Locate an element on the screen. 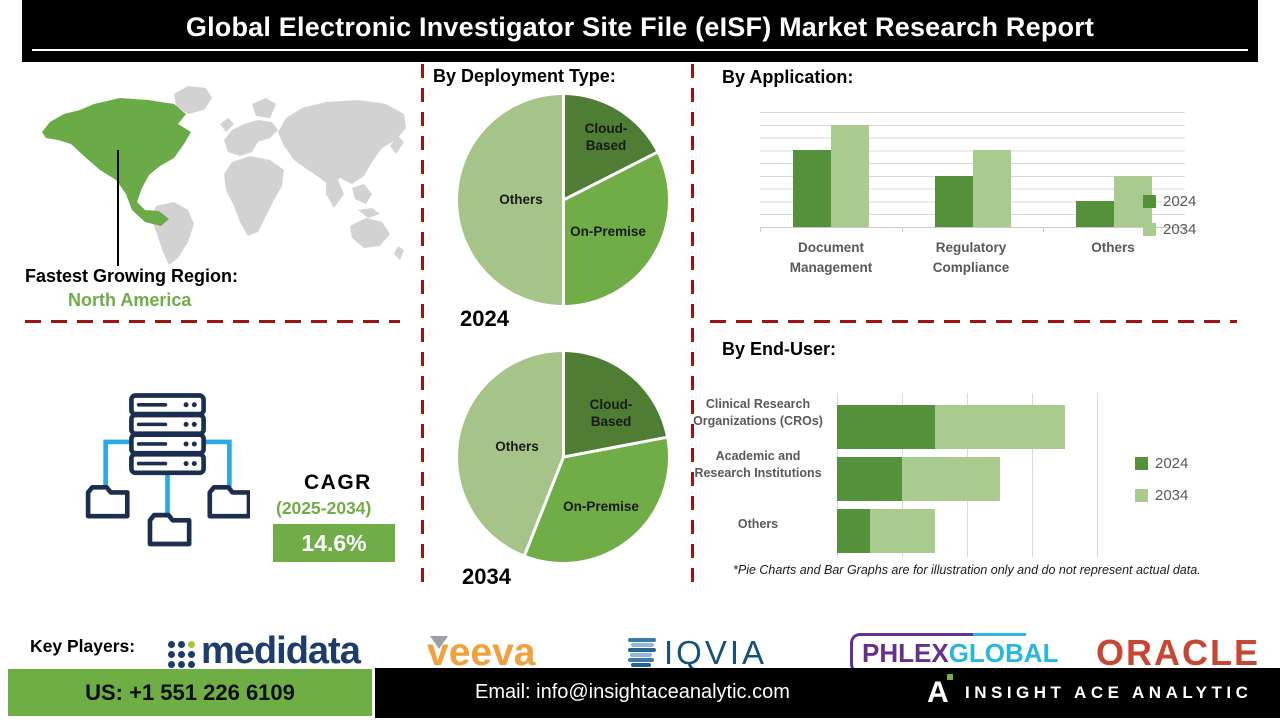 The width and height of the screenshot is (1280, 720). title-underline is located at coordinates (640, 50).